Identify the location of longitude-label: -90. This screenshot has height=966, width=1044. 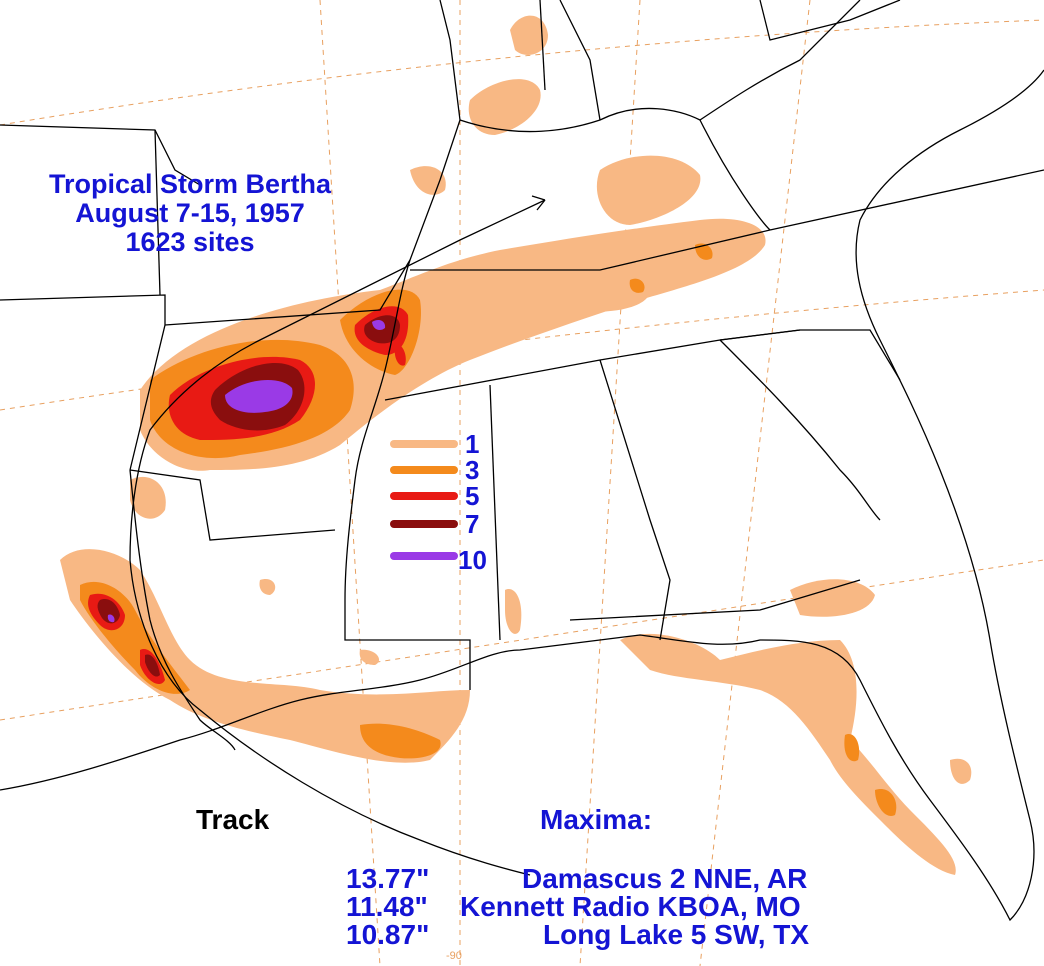
(454, 956).